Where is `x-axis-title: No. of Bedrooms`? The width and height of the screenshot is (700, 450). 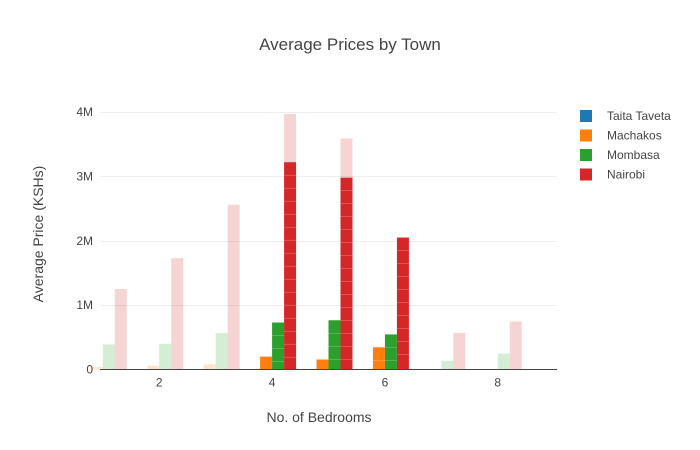 x-axis-title: No. of Bedrooms is located at coordinates (318, 417).